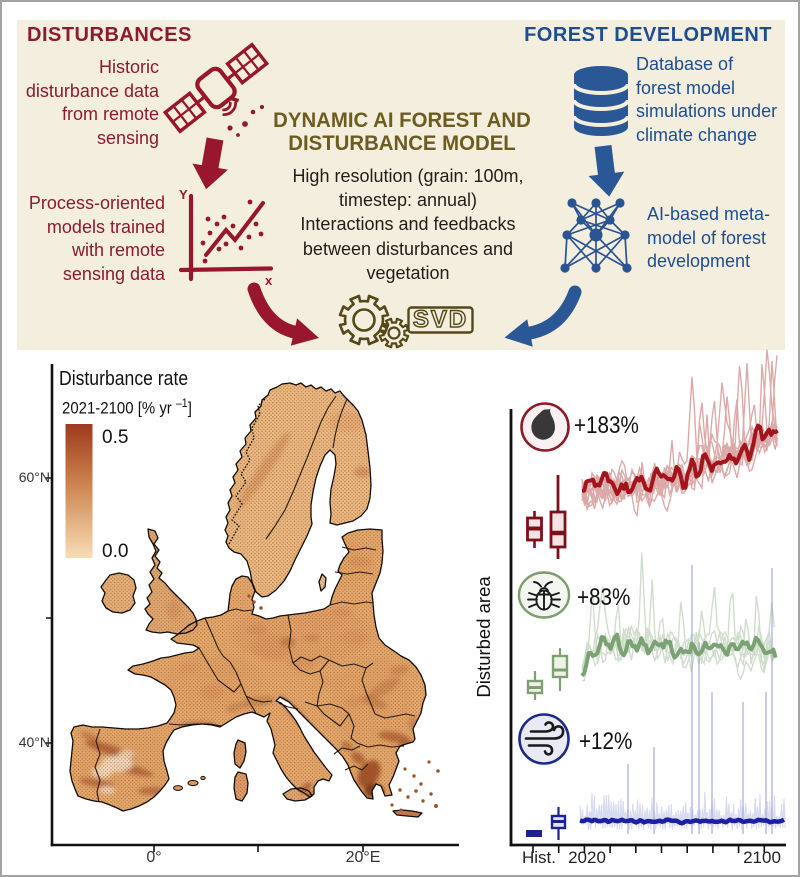 This screenshot has height=877, width=800. I want to click on svg-text: Y, so click(183, 194).